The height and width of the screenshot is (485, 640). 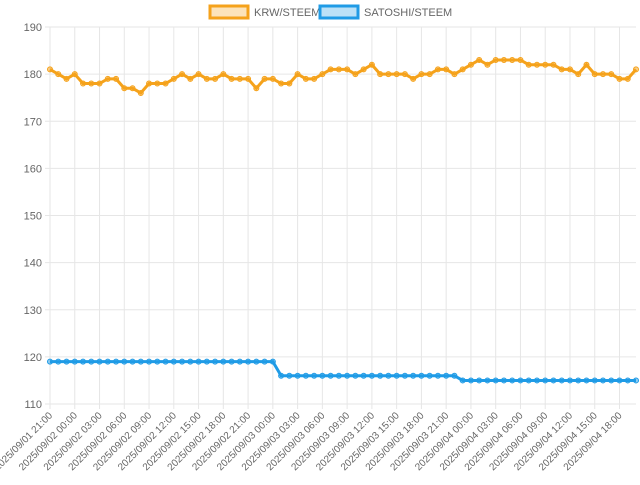 I want to click on legend-item: KRW/STEEM, so click(x=264, y=12).